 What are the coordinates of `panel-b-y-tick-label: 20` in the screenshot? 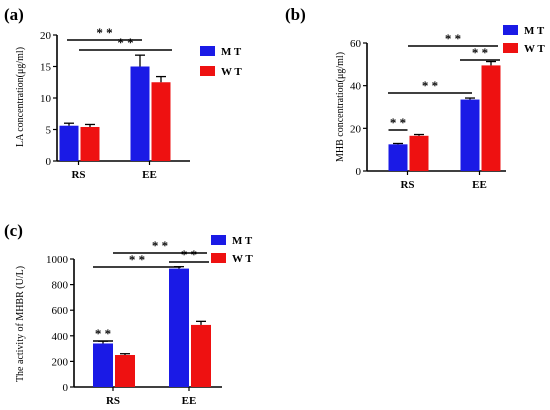 It's located at (356, 129).